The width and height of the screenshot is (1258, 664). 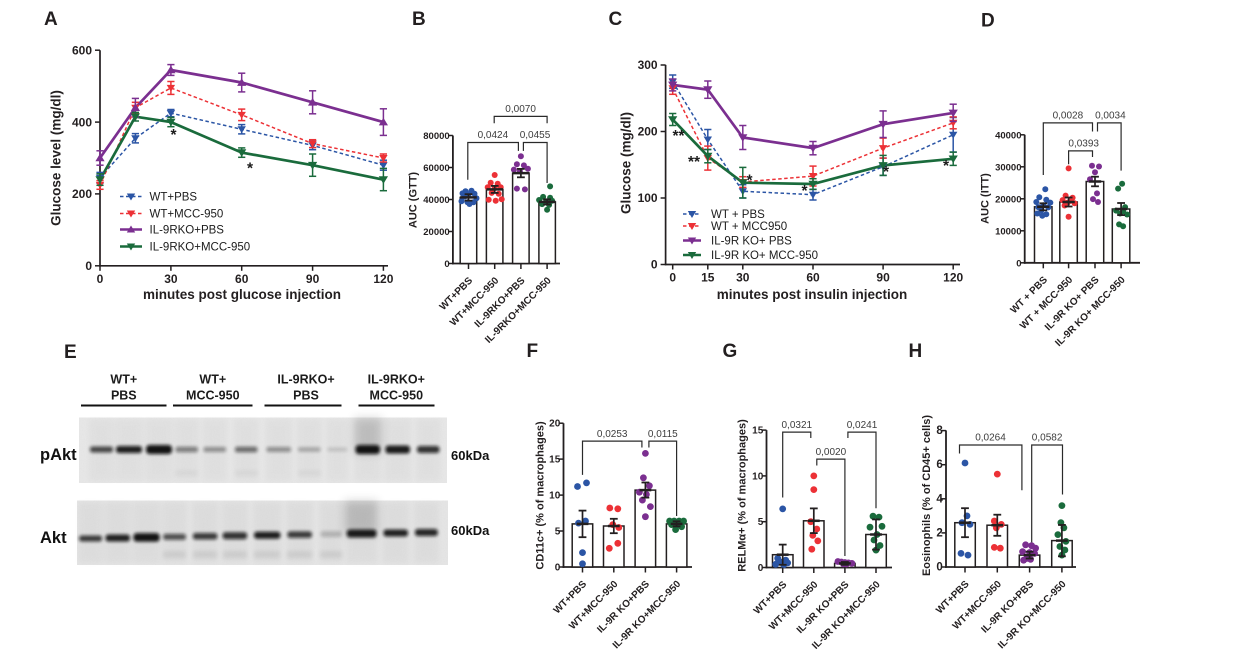 I want to click on svg-text: 0,0241, so click(x=862, y=425).